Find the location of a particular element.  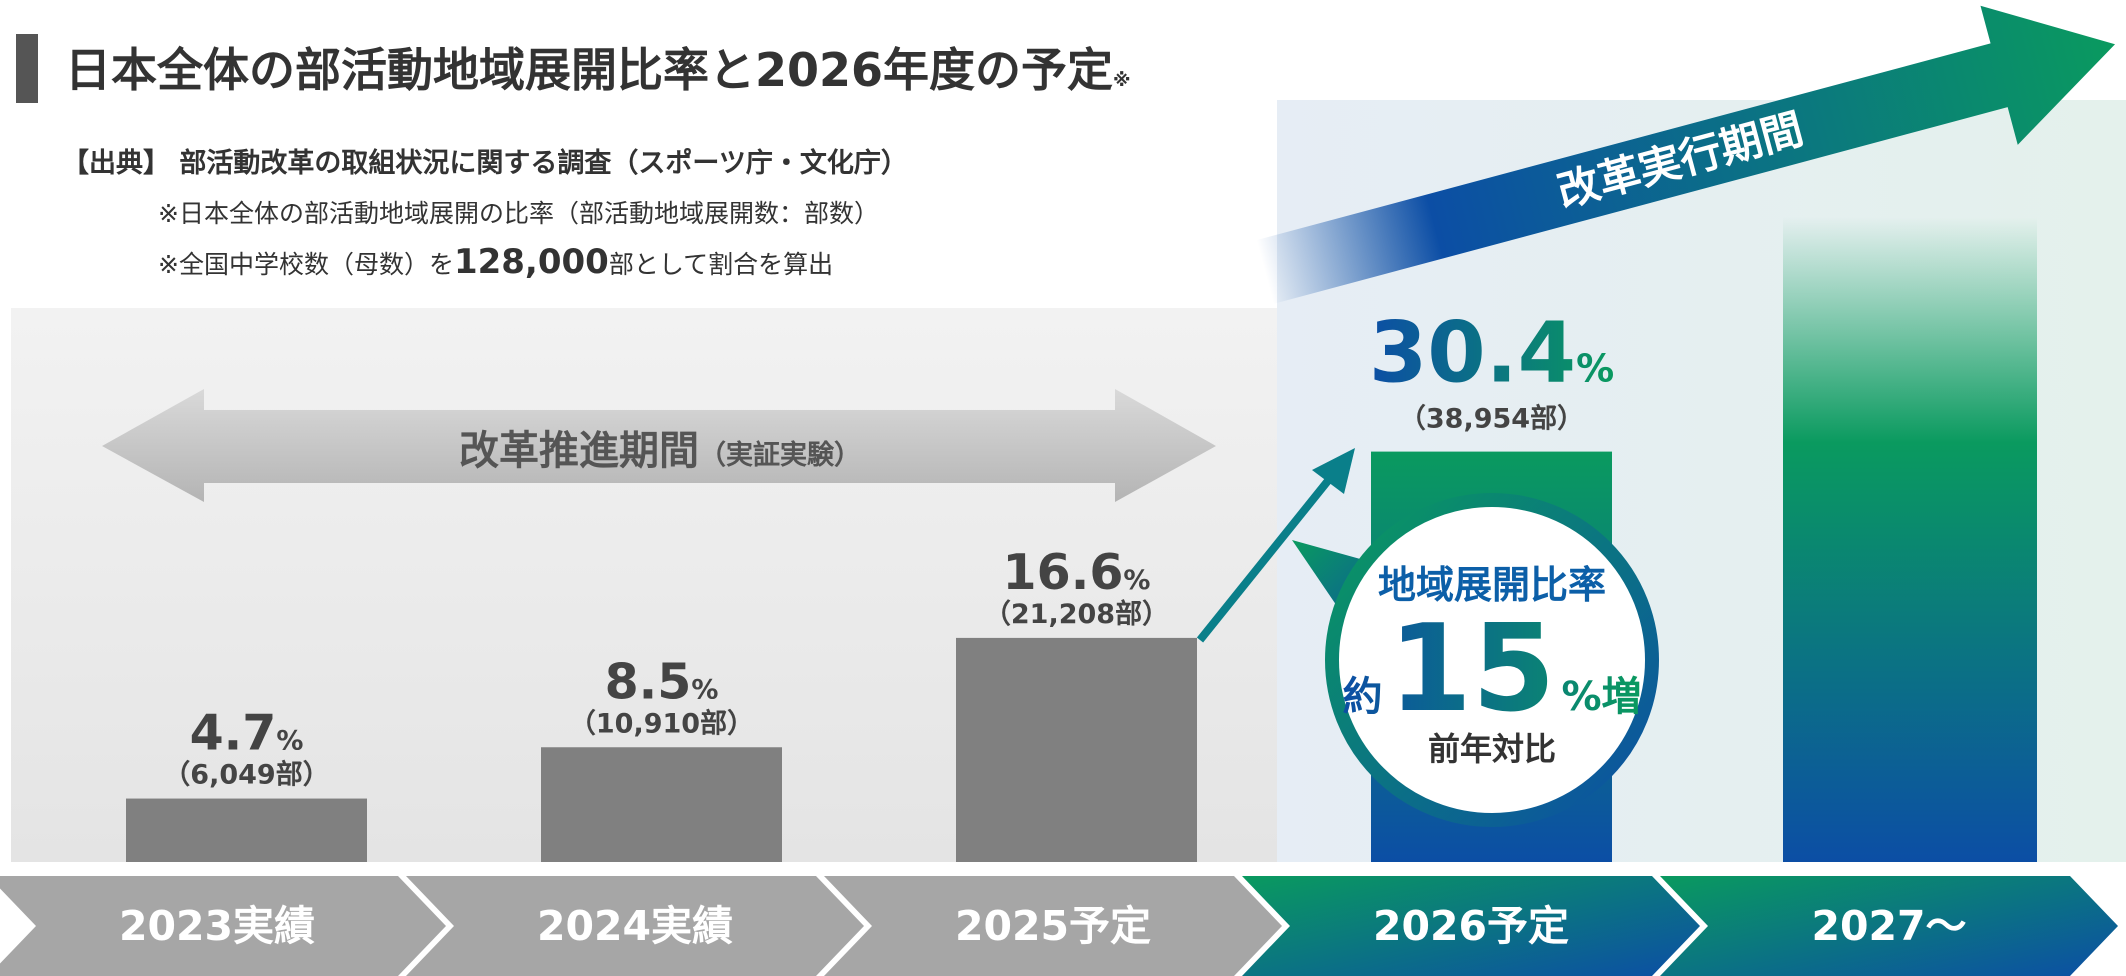

period-label: 改革推進期間（実証実験） is located at coordinates (660, 451).